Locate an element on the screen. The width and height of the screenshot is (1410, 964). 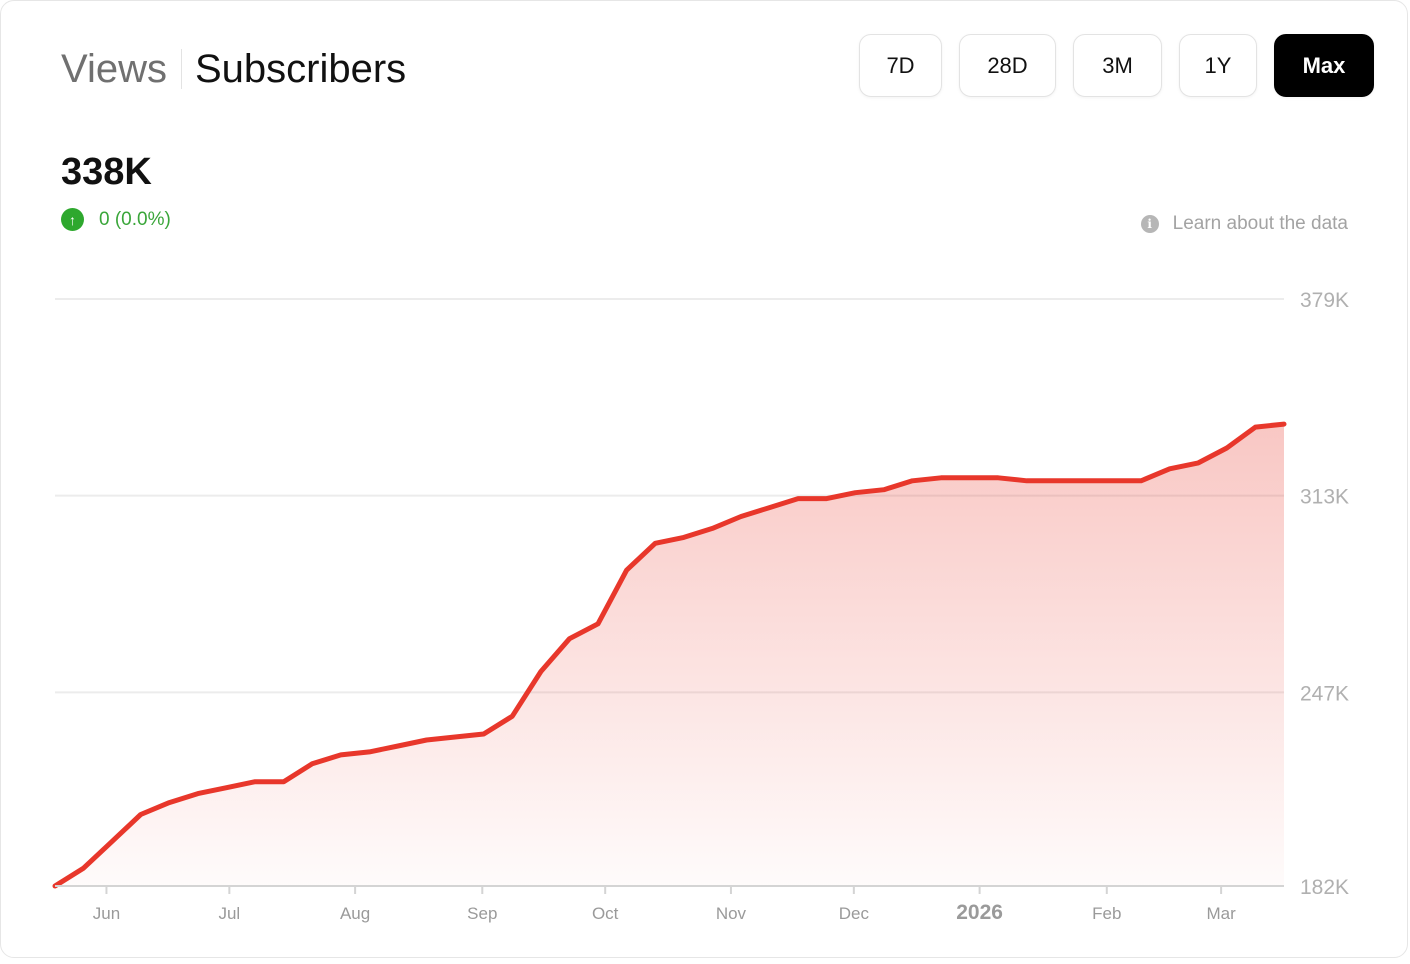
x-tick-label: Dec is located at coordinates (854, 913).